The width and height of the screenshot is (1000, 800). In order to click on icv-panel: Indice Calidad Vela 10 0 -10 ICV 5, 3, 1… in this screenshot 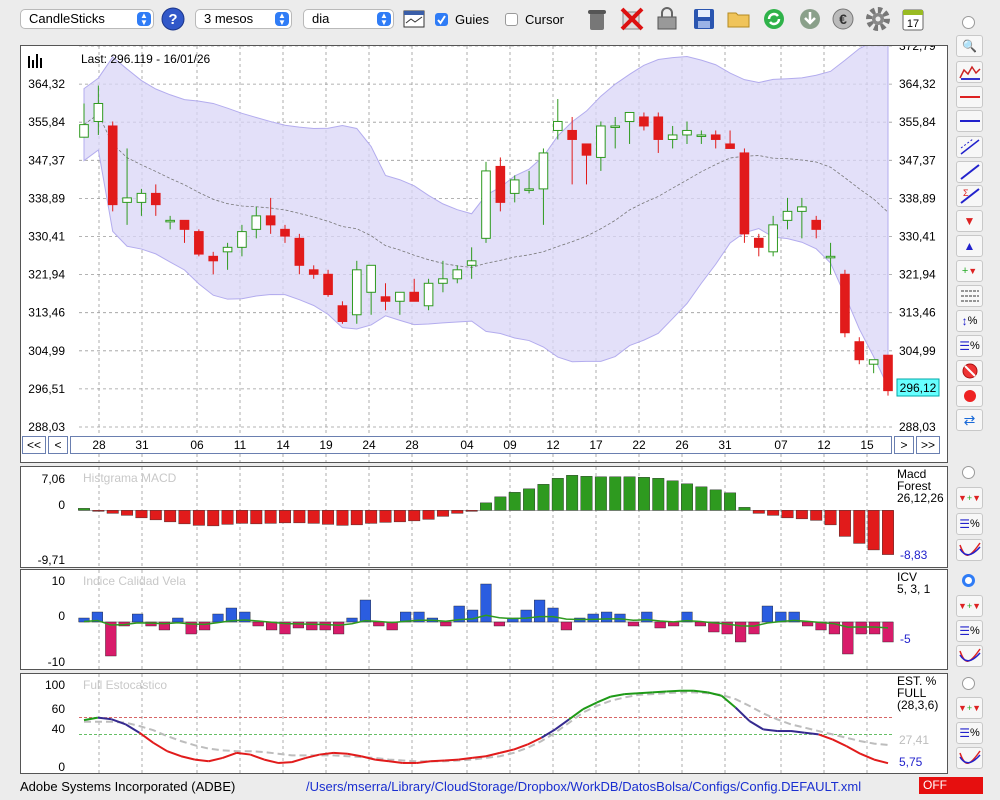, I will do `click(484, 619)`.